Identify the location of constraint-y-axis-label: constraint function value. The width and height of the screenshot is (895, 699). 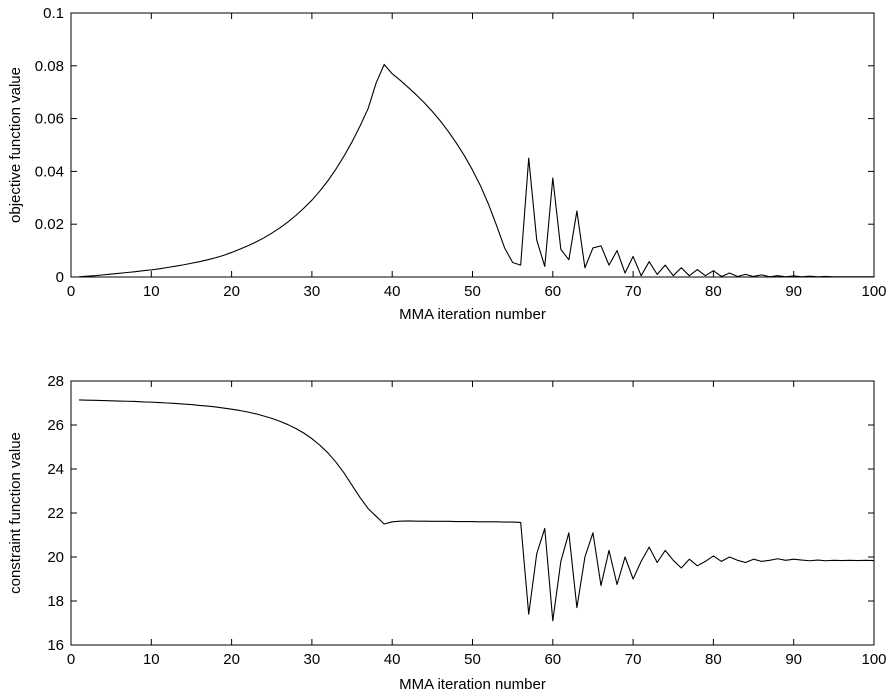
(15, 513).